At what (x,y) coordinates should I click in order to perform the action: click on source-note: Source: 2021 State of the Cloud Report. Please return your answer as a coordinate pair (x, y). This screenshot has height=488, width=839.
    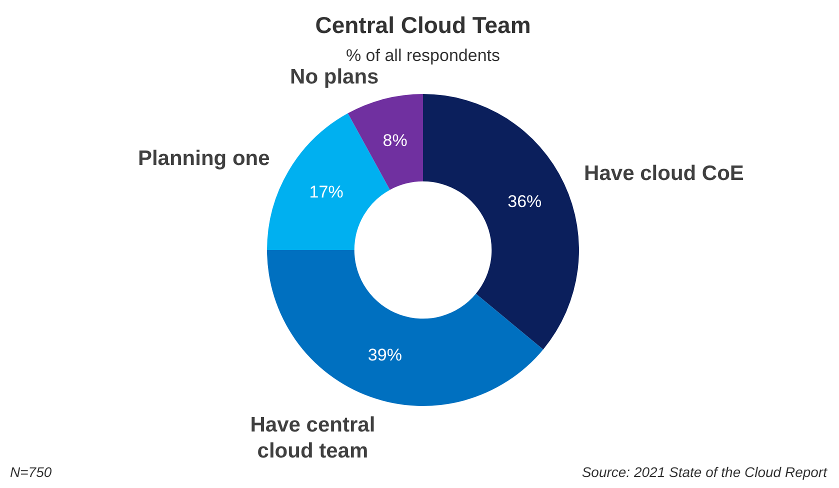
    Looking at the image, I should click on (704, 472).